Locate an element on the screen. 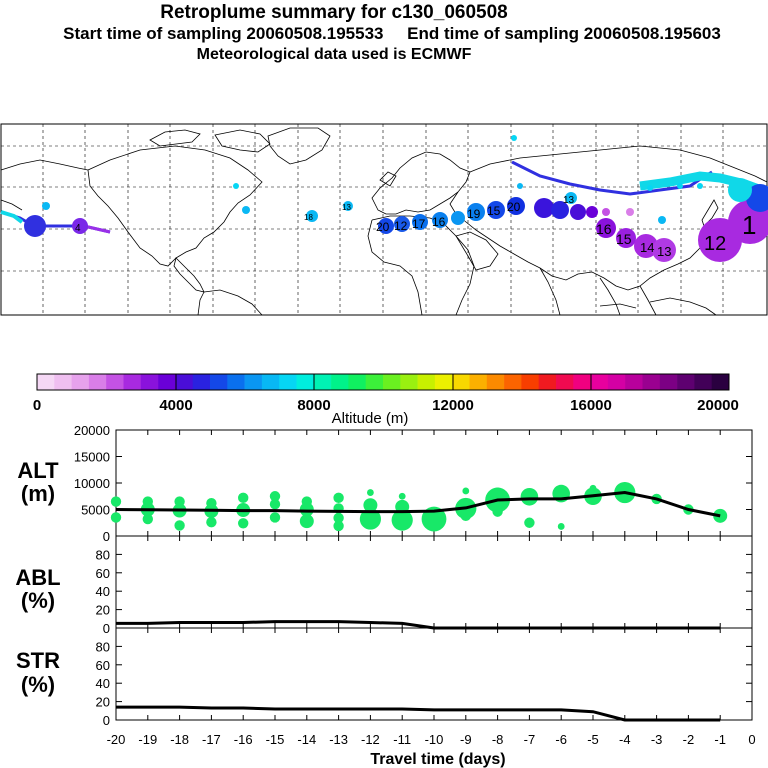 The width and height of the screenshot is (768, 768). map-label: 16 is located at coordinates (604, 229).